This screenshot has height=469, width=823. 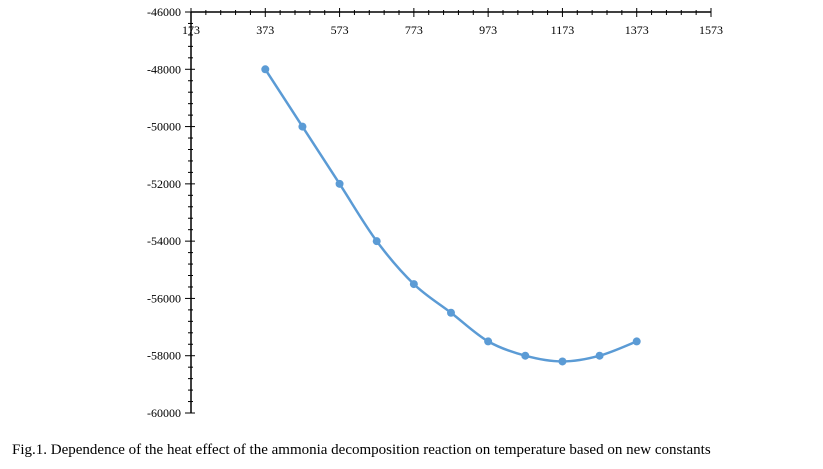 What do you see at coordinates (164, 356) in the screenshot?
I see `y-tick-label: -58000` at bounding box center [164, 356].